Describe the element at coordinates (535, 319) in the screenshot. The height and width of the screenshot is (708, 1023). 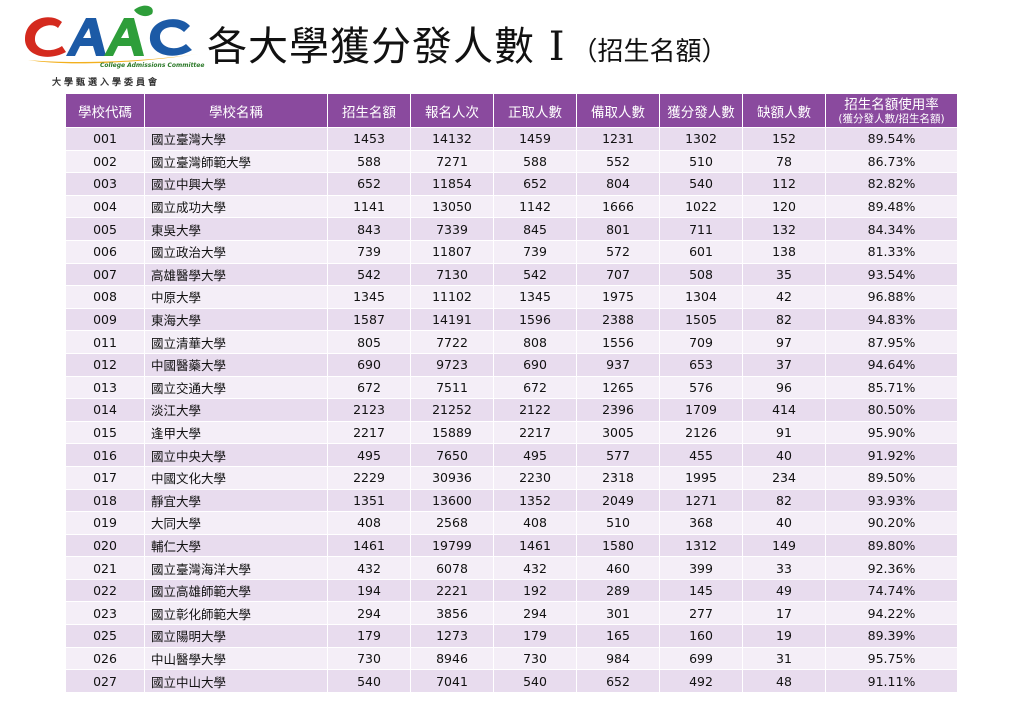
I see `admitted-cell: 1596` at that location.